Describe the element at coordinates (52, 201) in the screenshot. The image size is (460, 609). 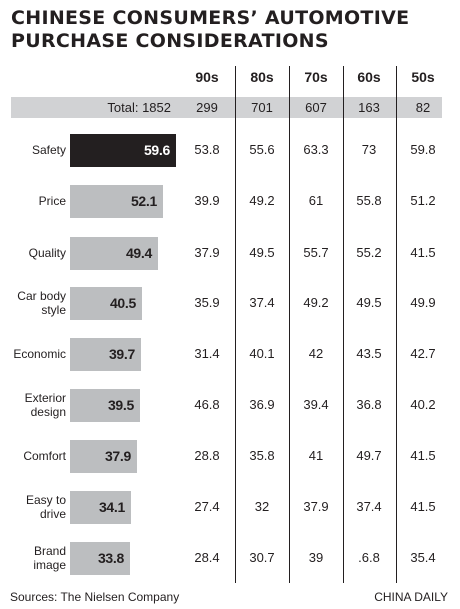
I see `row-label: Price` at that location.